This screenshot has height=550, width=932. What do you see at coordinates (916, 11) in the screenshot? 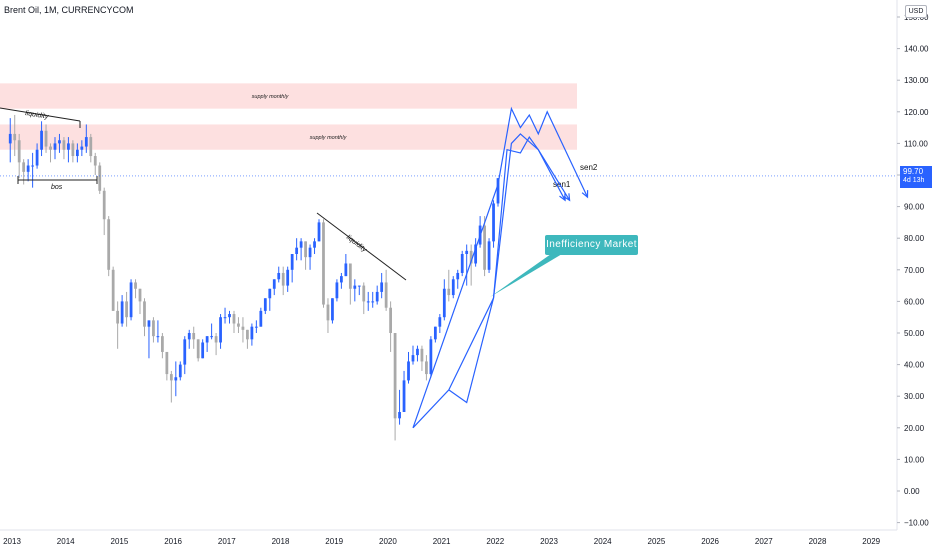
I see `currency-label: USD` at bounding box center [916, 11].